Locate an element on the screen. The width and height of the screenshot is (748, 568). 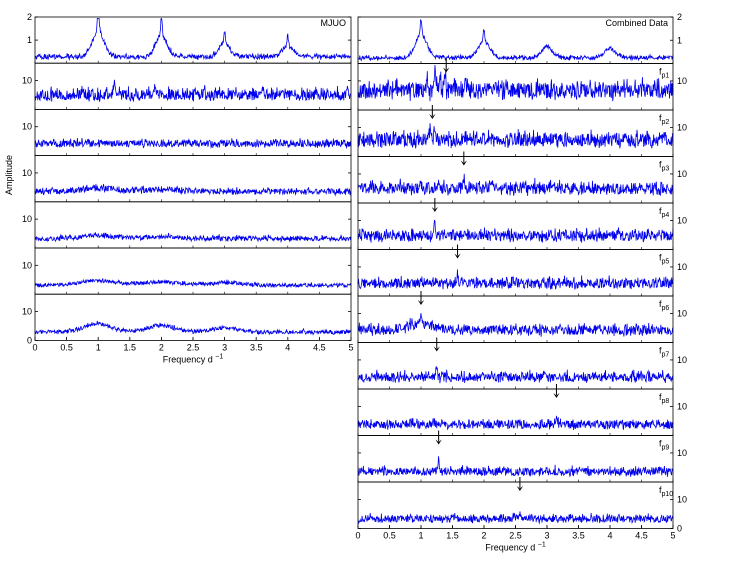
chart-title: Combined Data is located at coordinates (636, 23).